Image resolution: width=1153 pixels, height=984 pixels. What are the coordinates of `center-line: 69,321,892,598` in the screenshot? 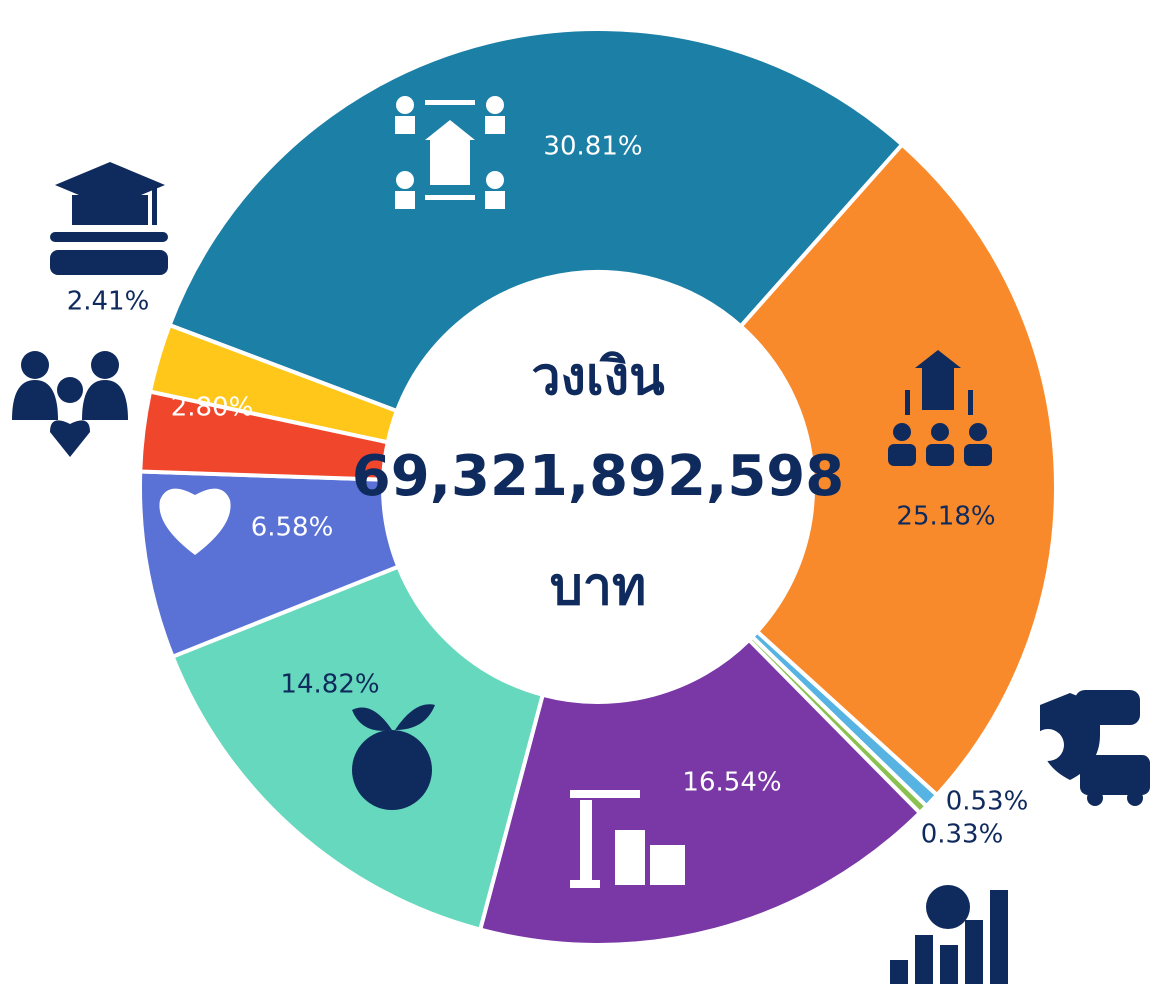 It's located at (598, 476).